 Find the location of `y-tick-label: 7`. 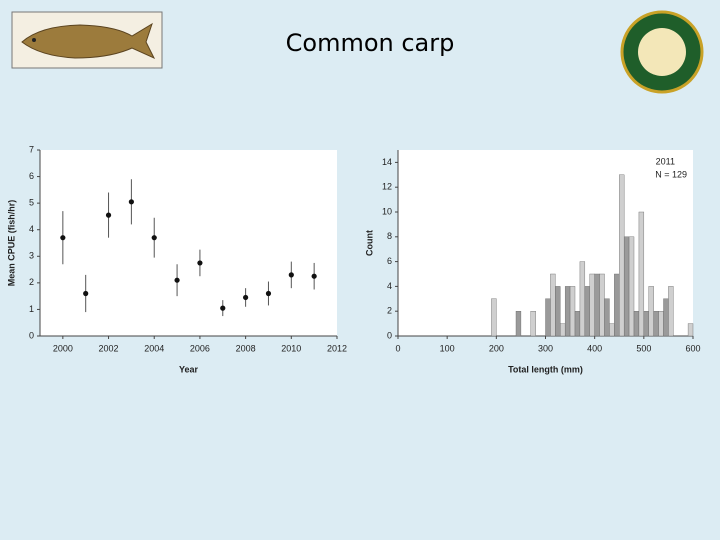

y-tick-label: 7 is located at coordinates (31, 149).